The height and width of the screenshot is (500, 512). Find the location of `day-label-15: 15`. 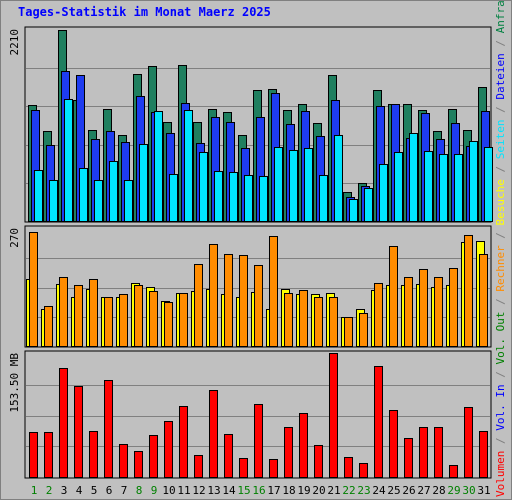

day-label-15: 15 is located at coordinates (243, 490).